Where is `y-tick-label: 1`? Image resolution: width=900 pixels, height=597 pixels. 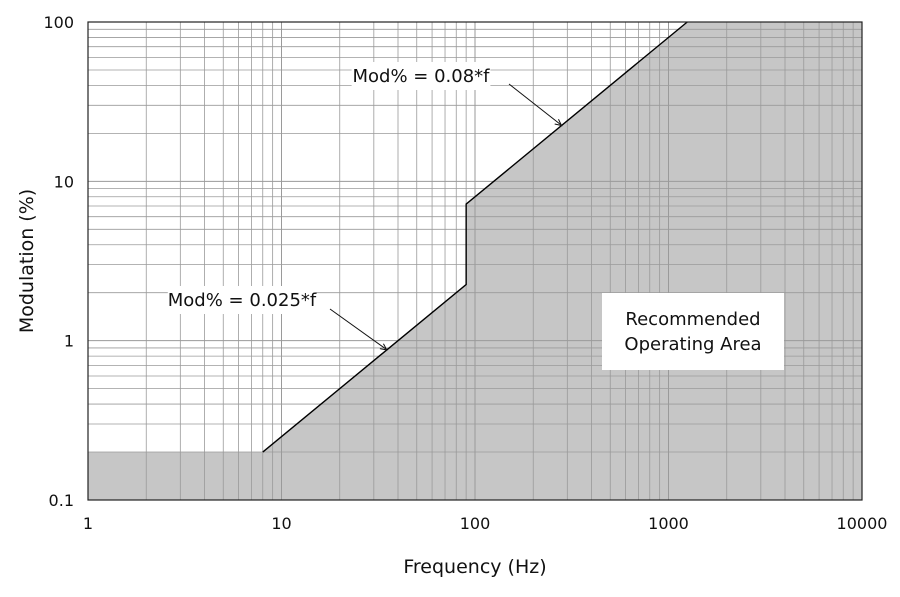 y-tick-label: 1 is located at coordinates (69, 341).